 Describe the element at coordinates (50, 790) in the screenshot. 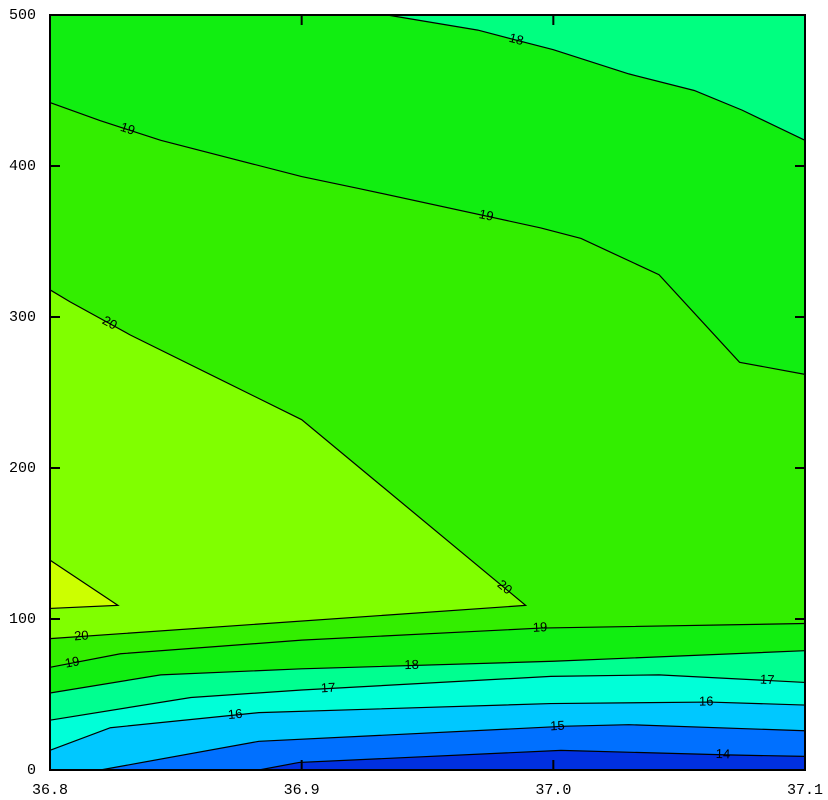

I see `x-tick-label: 36.8` at that location.